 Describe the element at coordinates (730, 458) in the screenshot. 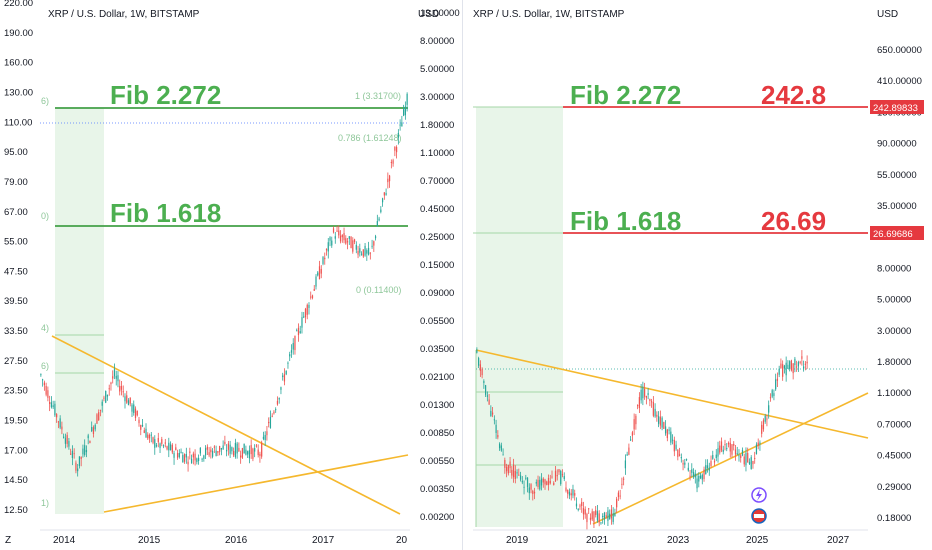

I see `right-up-trendline` at that location.